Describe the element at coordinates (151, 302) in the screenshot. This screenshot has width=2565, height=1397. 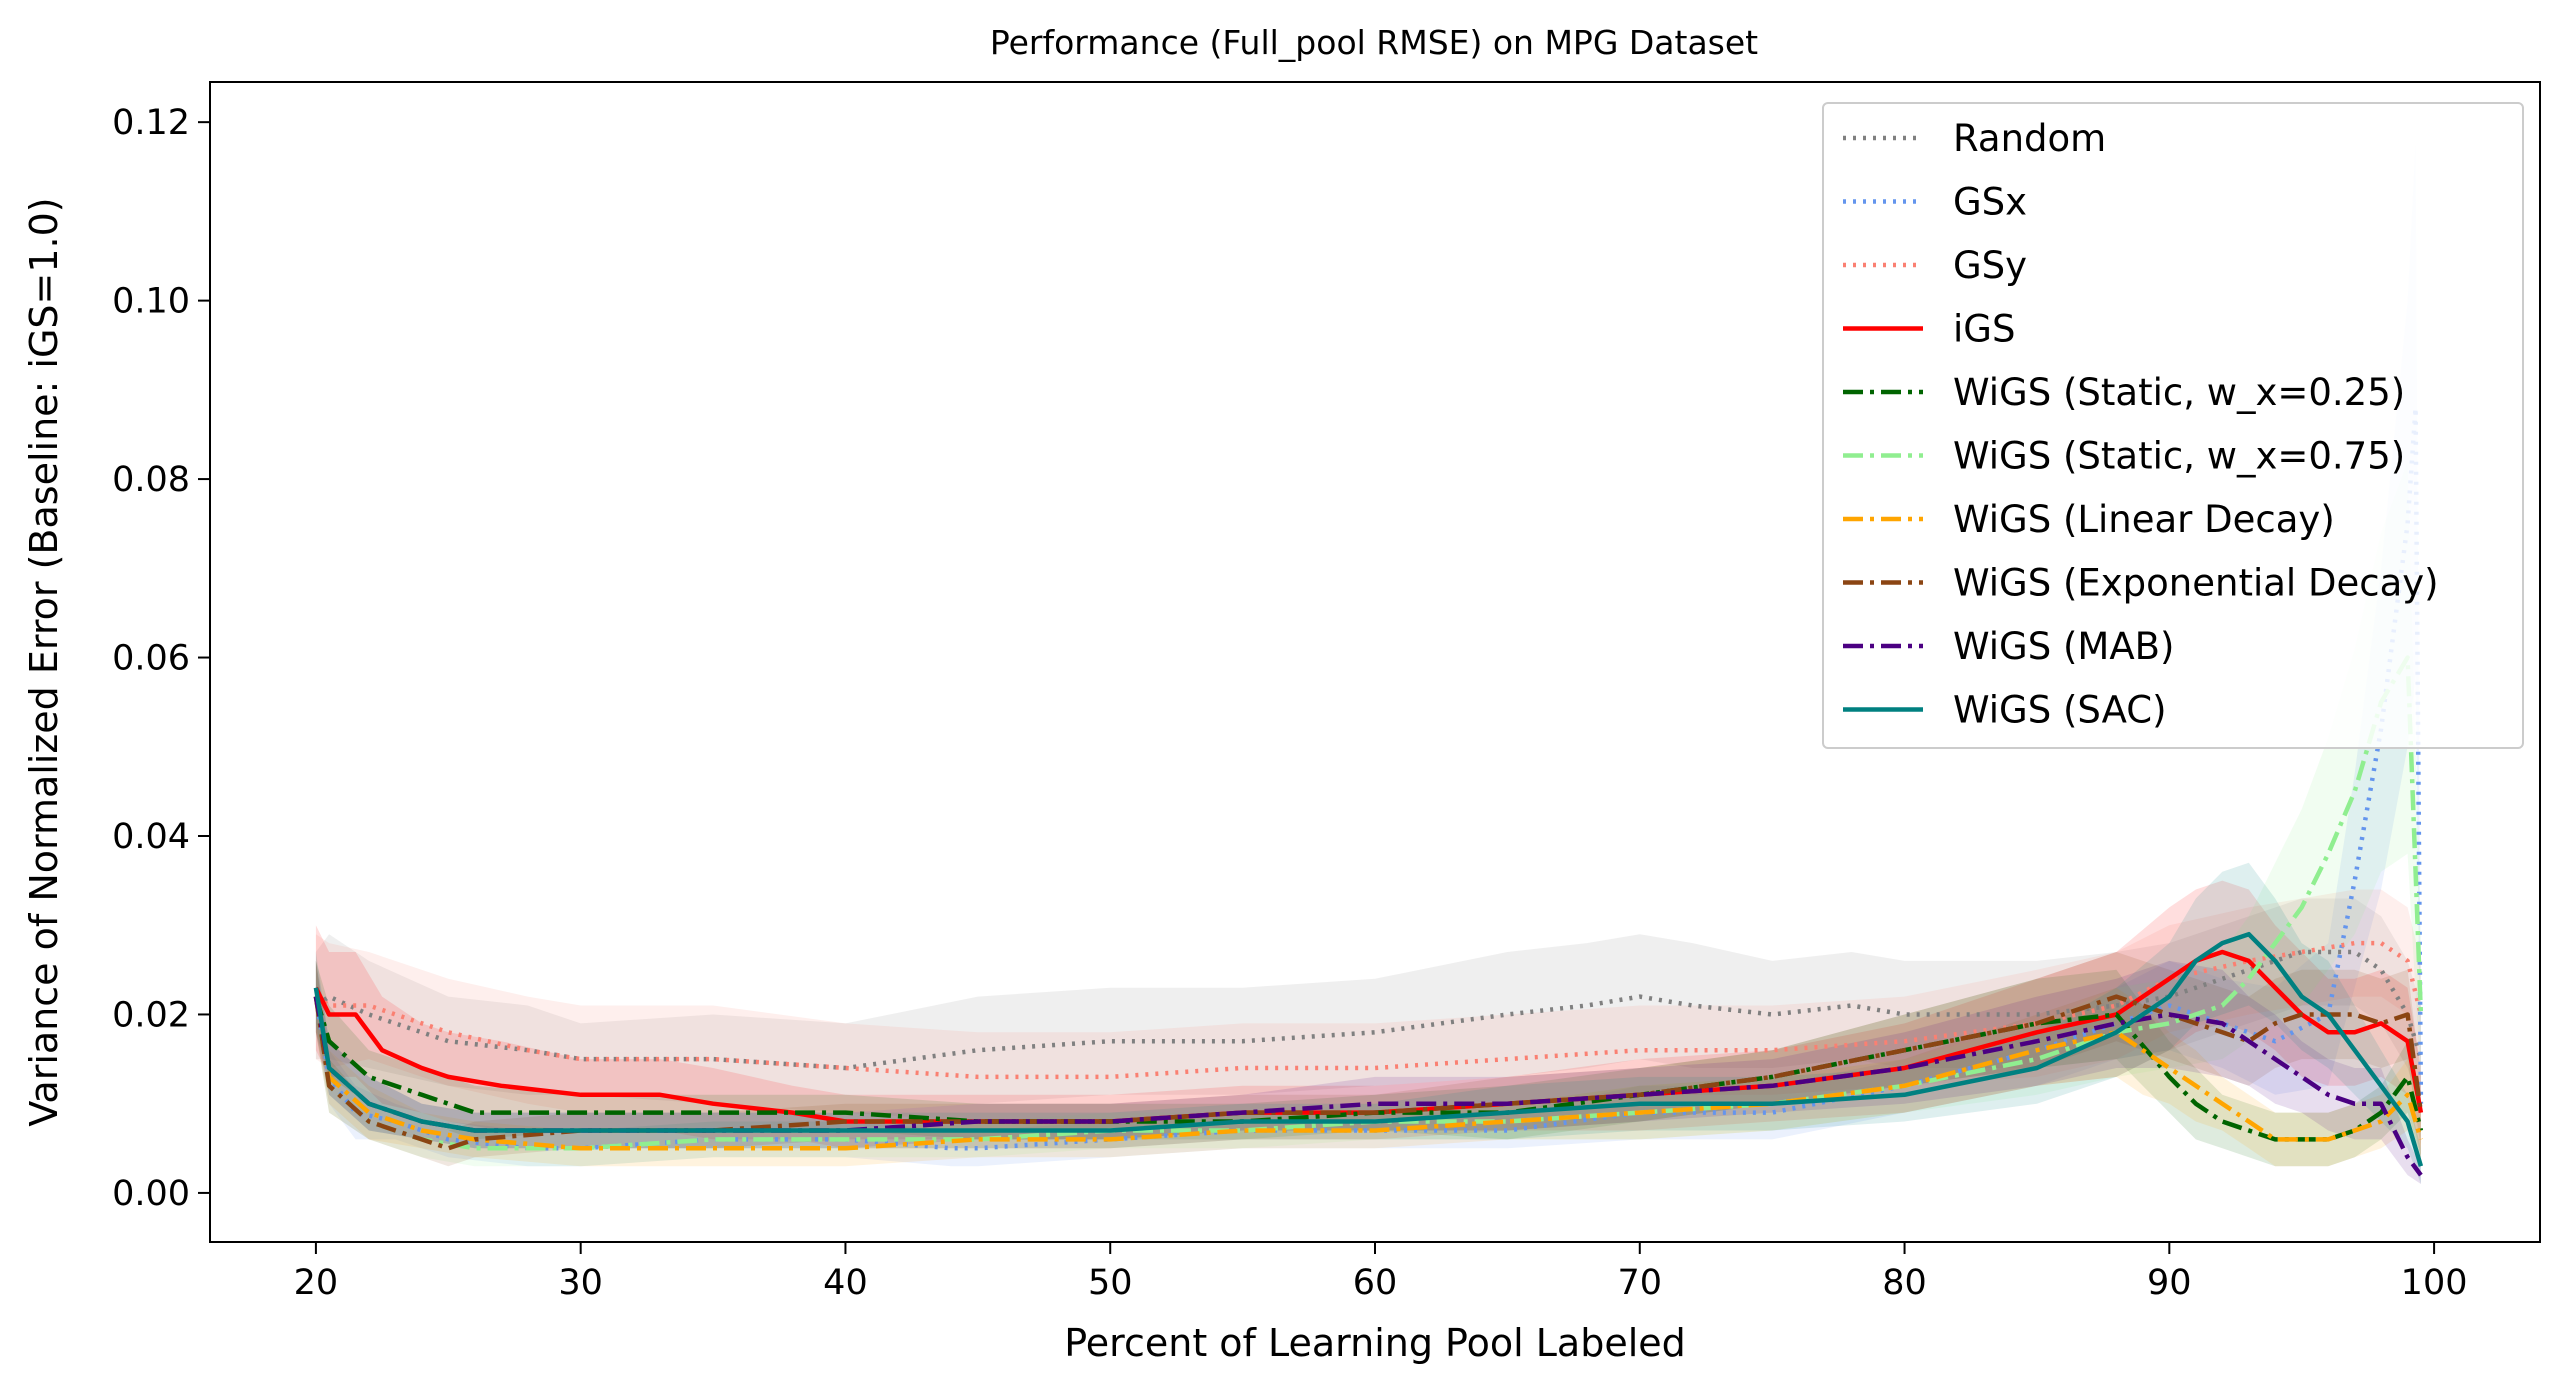
I see `y-tick-label: 0.10` at that location.